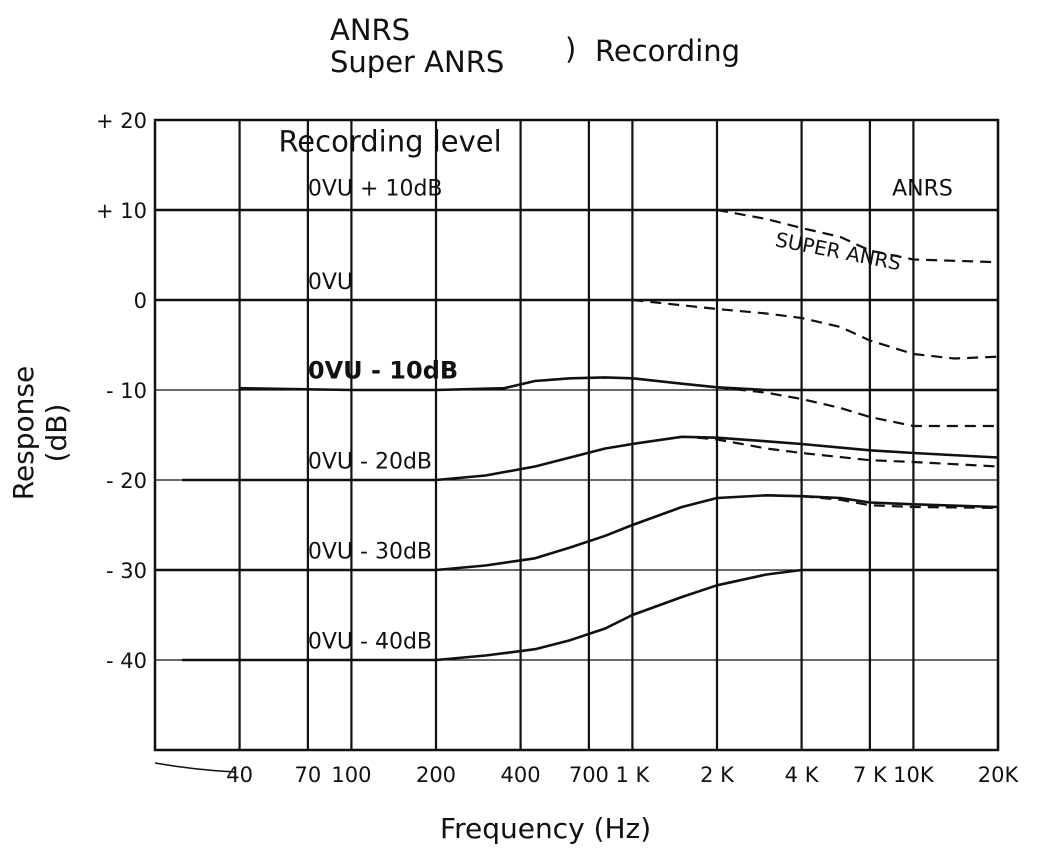 This screenshot has height=852, width=1042. I want to click on title-line-anrs: ANRS, so click(370, 30).